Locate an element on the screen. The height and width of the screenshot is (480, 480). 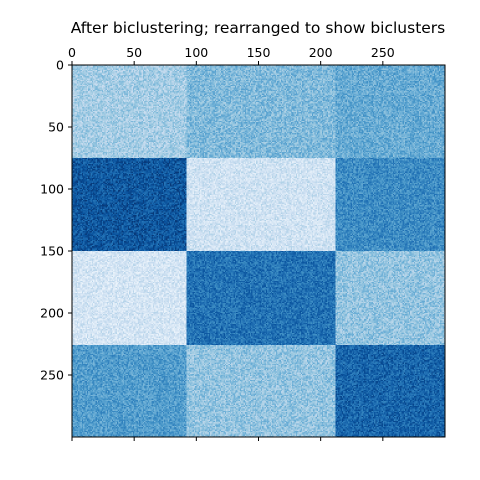
y-axis-ticks: 0 50 100 150 200 250 is located at coordinates (56, 220).